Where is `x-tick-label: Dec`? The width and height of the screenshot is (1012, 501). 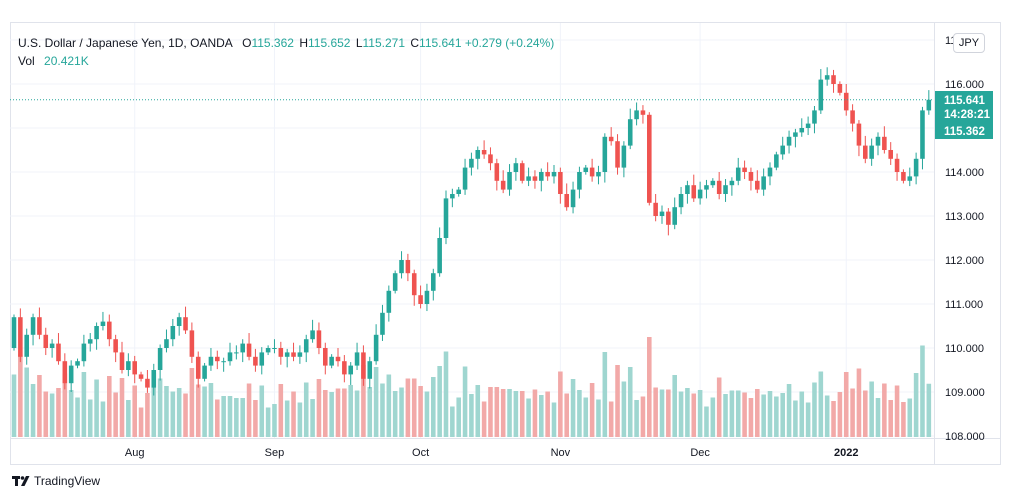 x-tick-label: Dec is located at coordinates (700, 453).